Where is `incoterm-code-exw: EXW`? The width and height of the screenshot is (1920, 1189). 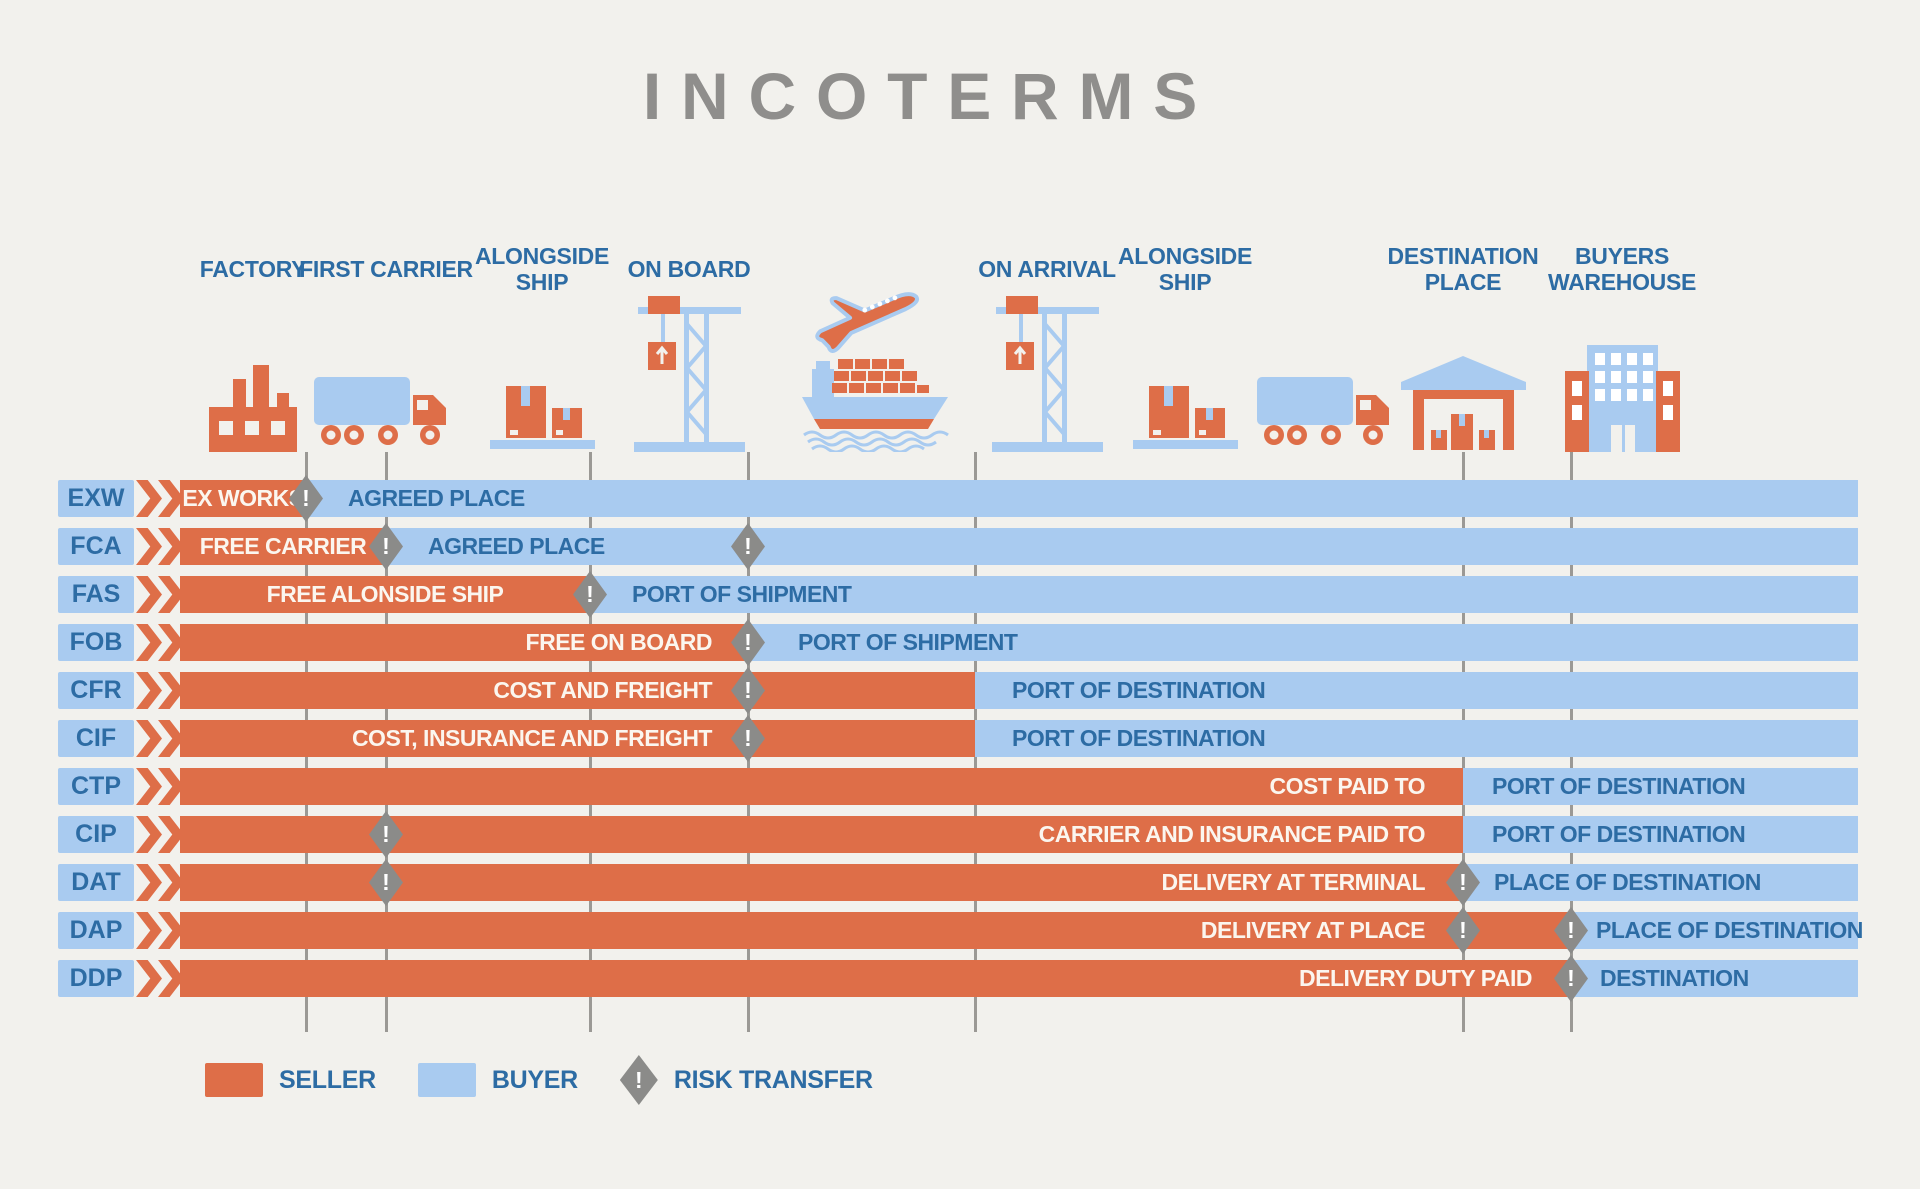 incoterm-code-exw: EXW is located at coordinates (96, 498).